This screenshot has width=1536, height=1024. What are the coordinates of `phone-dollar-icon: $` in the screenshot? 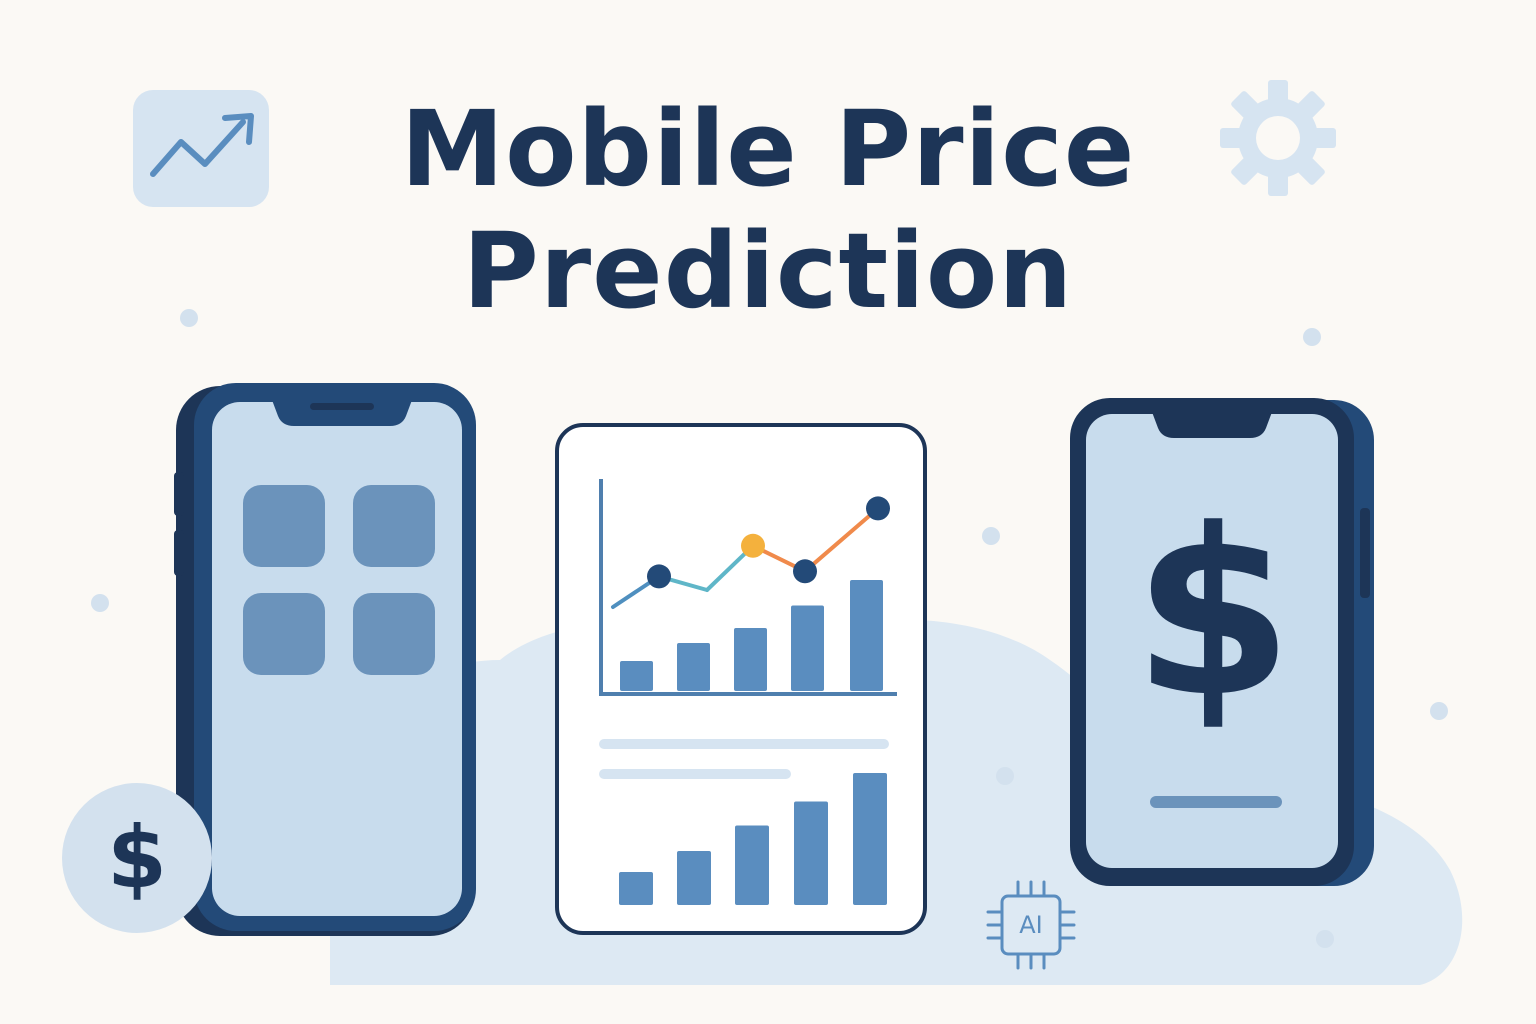 It's located at (1213, 615).